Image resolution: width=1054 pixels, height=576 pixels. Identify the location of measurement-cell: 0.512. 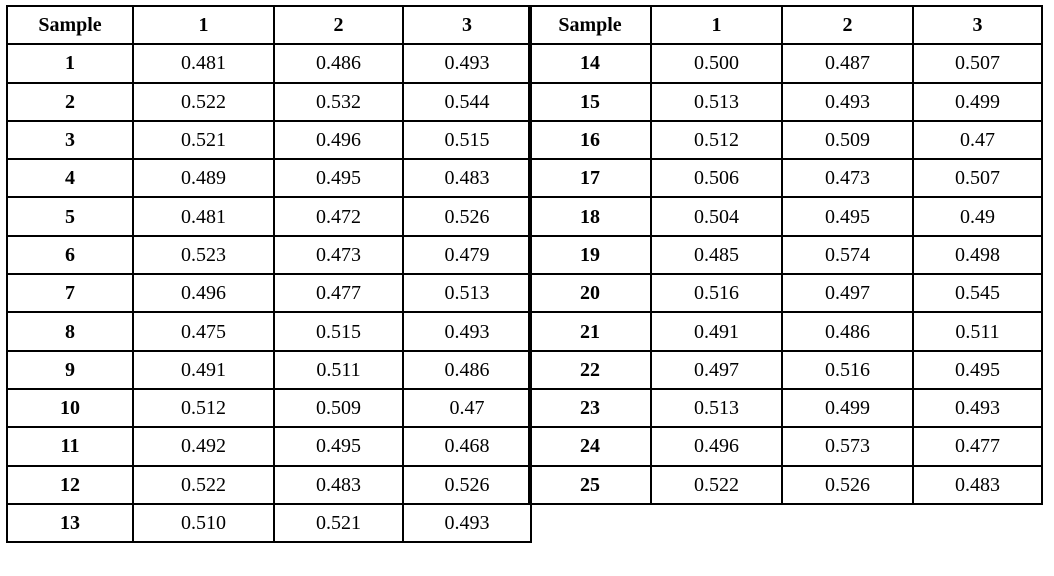
(716, 140).